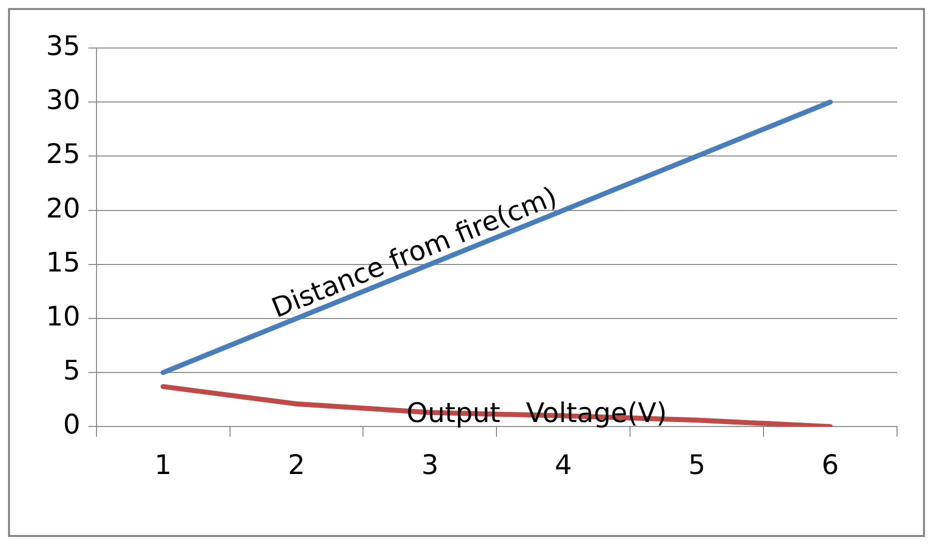 Image resolution: width=933 pixels, height=545 pixels. Describe the element at coordinates (63, 262) in the screenshot. I see `y-tick-label: 15` at that location.